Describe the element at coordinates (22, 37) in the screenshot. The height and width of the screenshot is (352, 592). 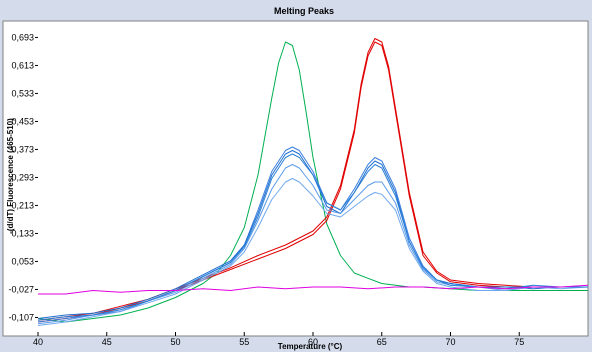
I see `y-tick-label: 0,693` at that location.